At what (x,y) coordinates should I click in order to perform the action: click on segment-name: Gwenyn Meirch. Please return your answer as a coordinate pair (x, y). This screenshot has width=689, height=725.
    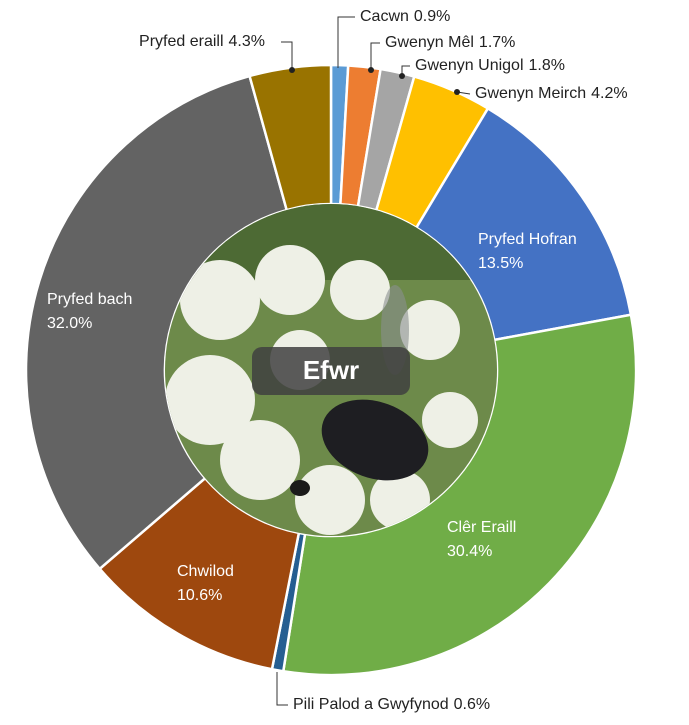
    Looking at the image, I should click on (530, 93).